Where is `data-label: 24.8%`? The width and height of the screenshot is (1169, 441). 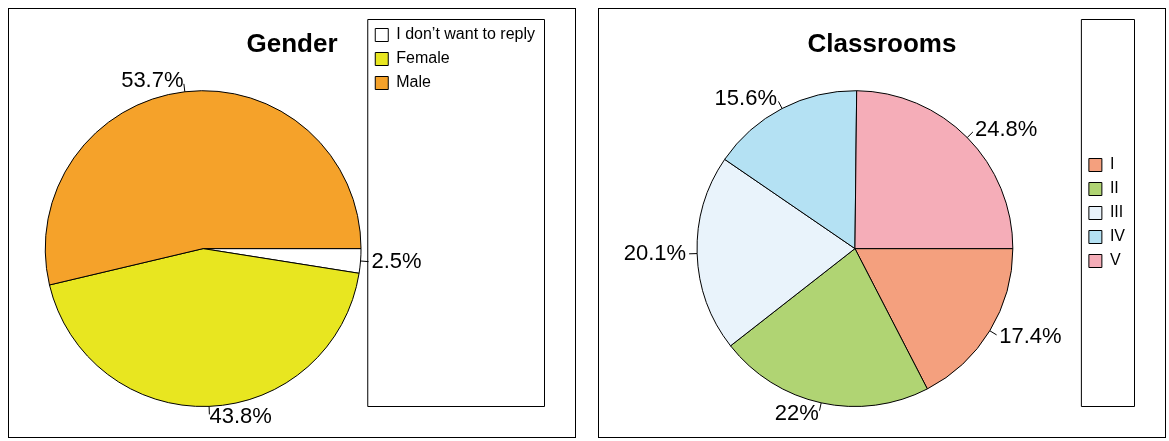
data-label: 24.8% is located at coordinates (1006, 128).